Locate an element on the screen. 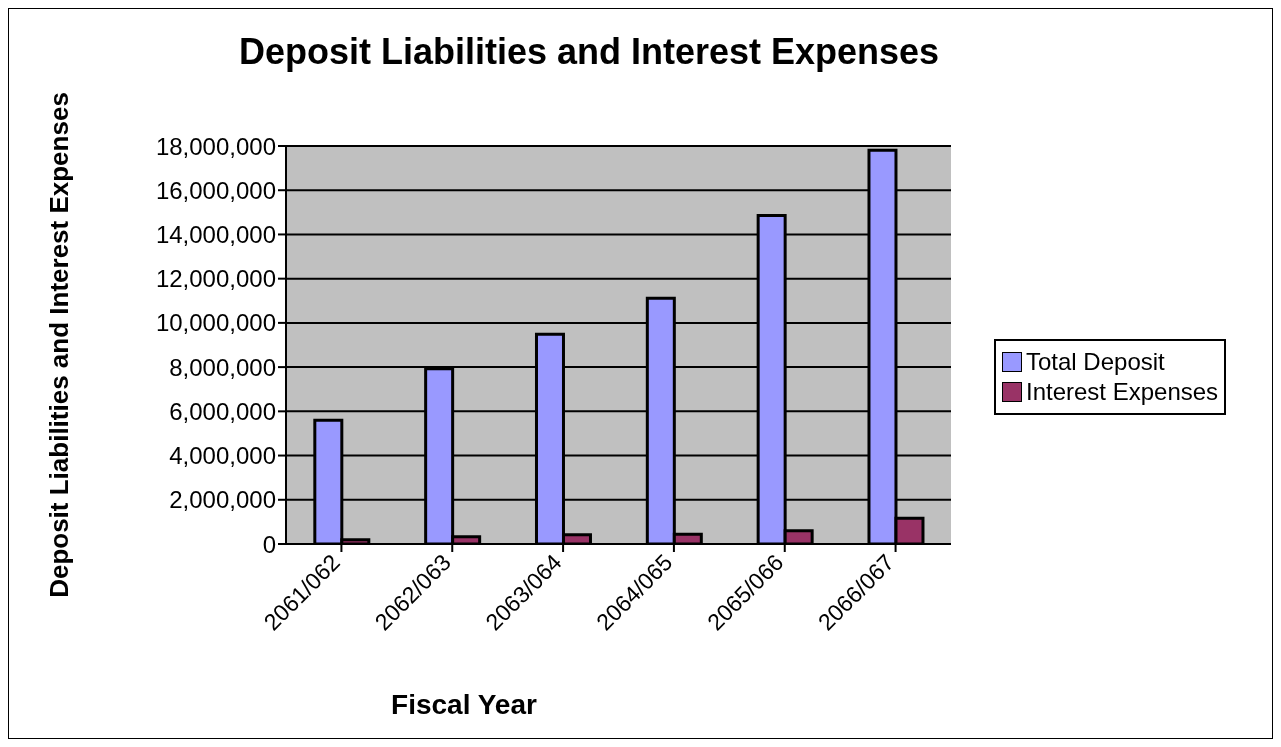 The image size is (1281, 747). y-tick-label: 16,000,000 is located at coordinates (215, 190).